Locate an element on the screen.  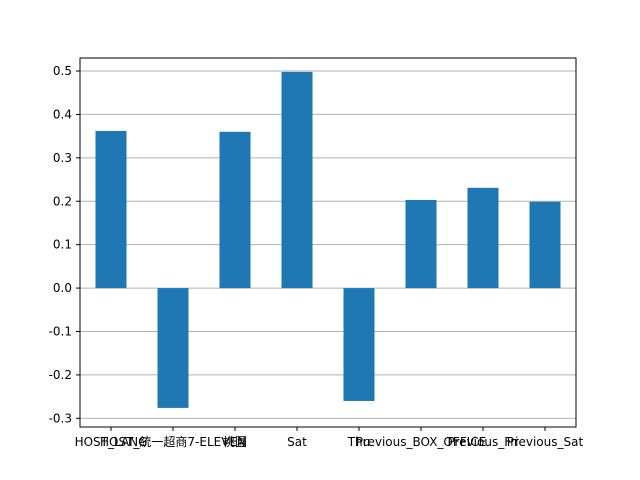
x-tick-label: Sat is located at coordinates (297, 442).